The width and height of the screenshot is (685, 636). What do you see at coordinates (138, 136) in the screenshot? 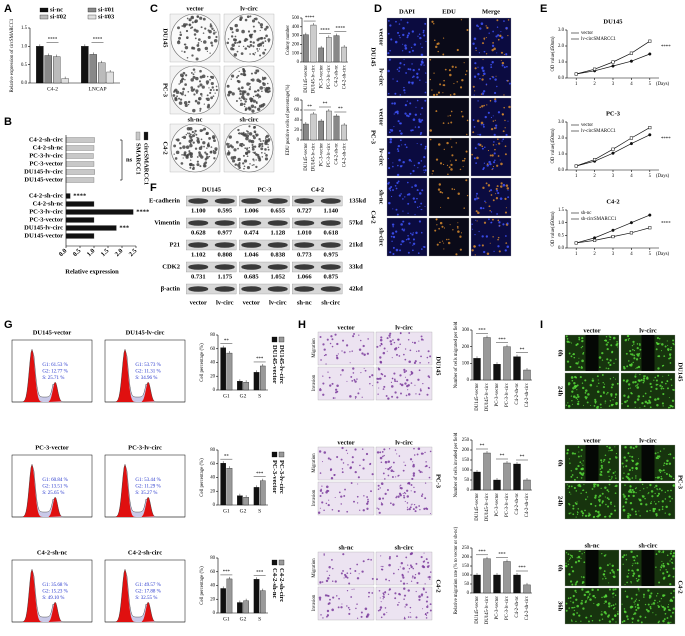
I see `legend-swatch` at bounding box center [138, 136].